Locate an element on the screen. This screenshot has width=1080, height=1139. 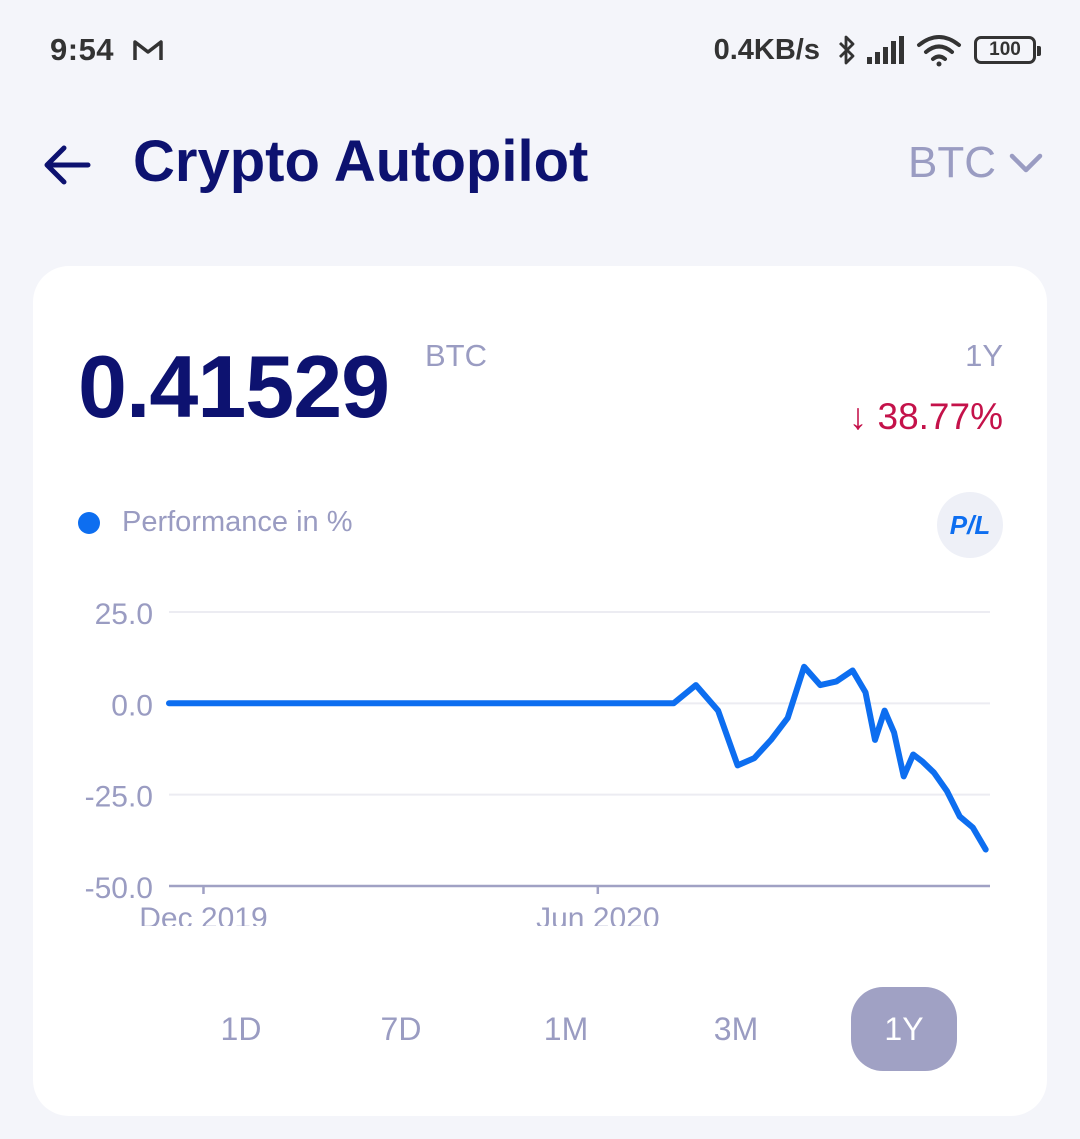
y-tick-label: 25.0 is located at coordinates (124, 614).